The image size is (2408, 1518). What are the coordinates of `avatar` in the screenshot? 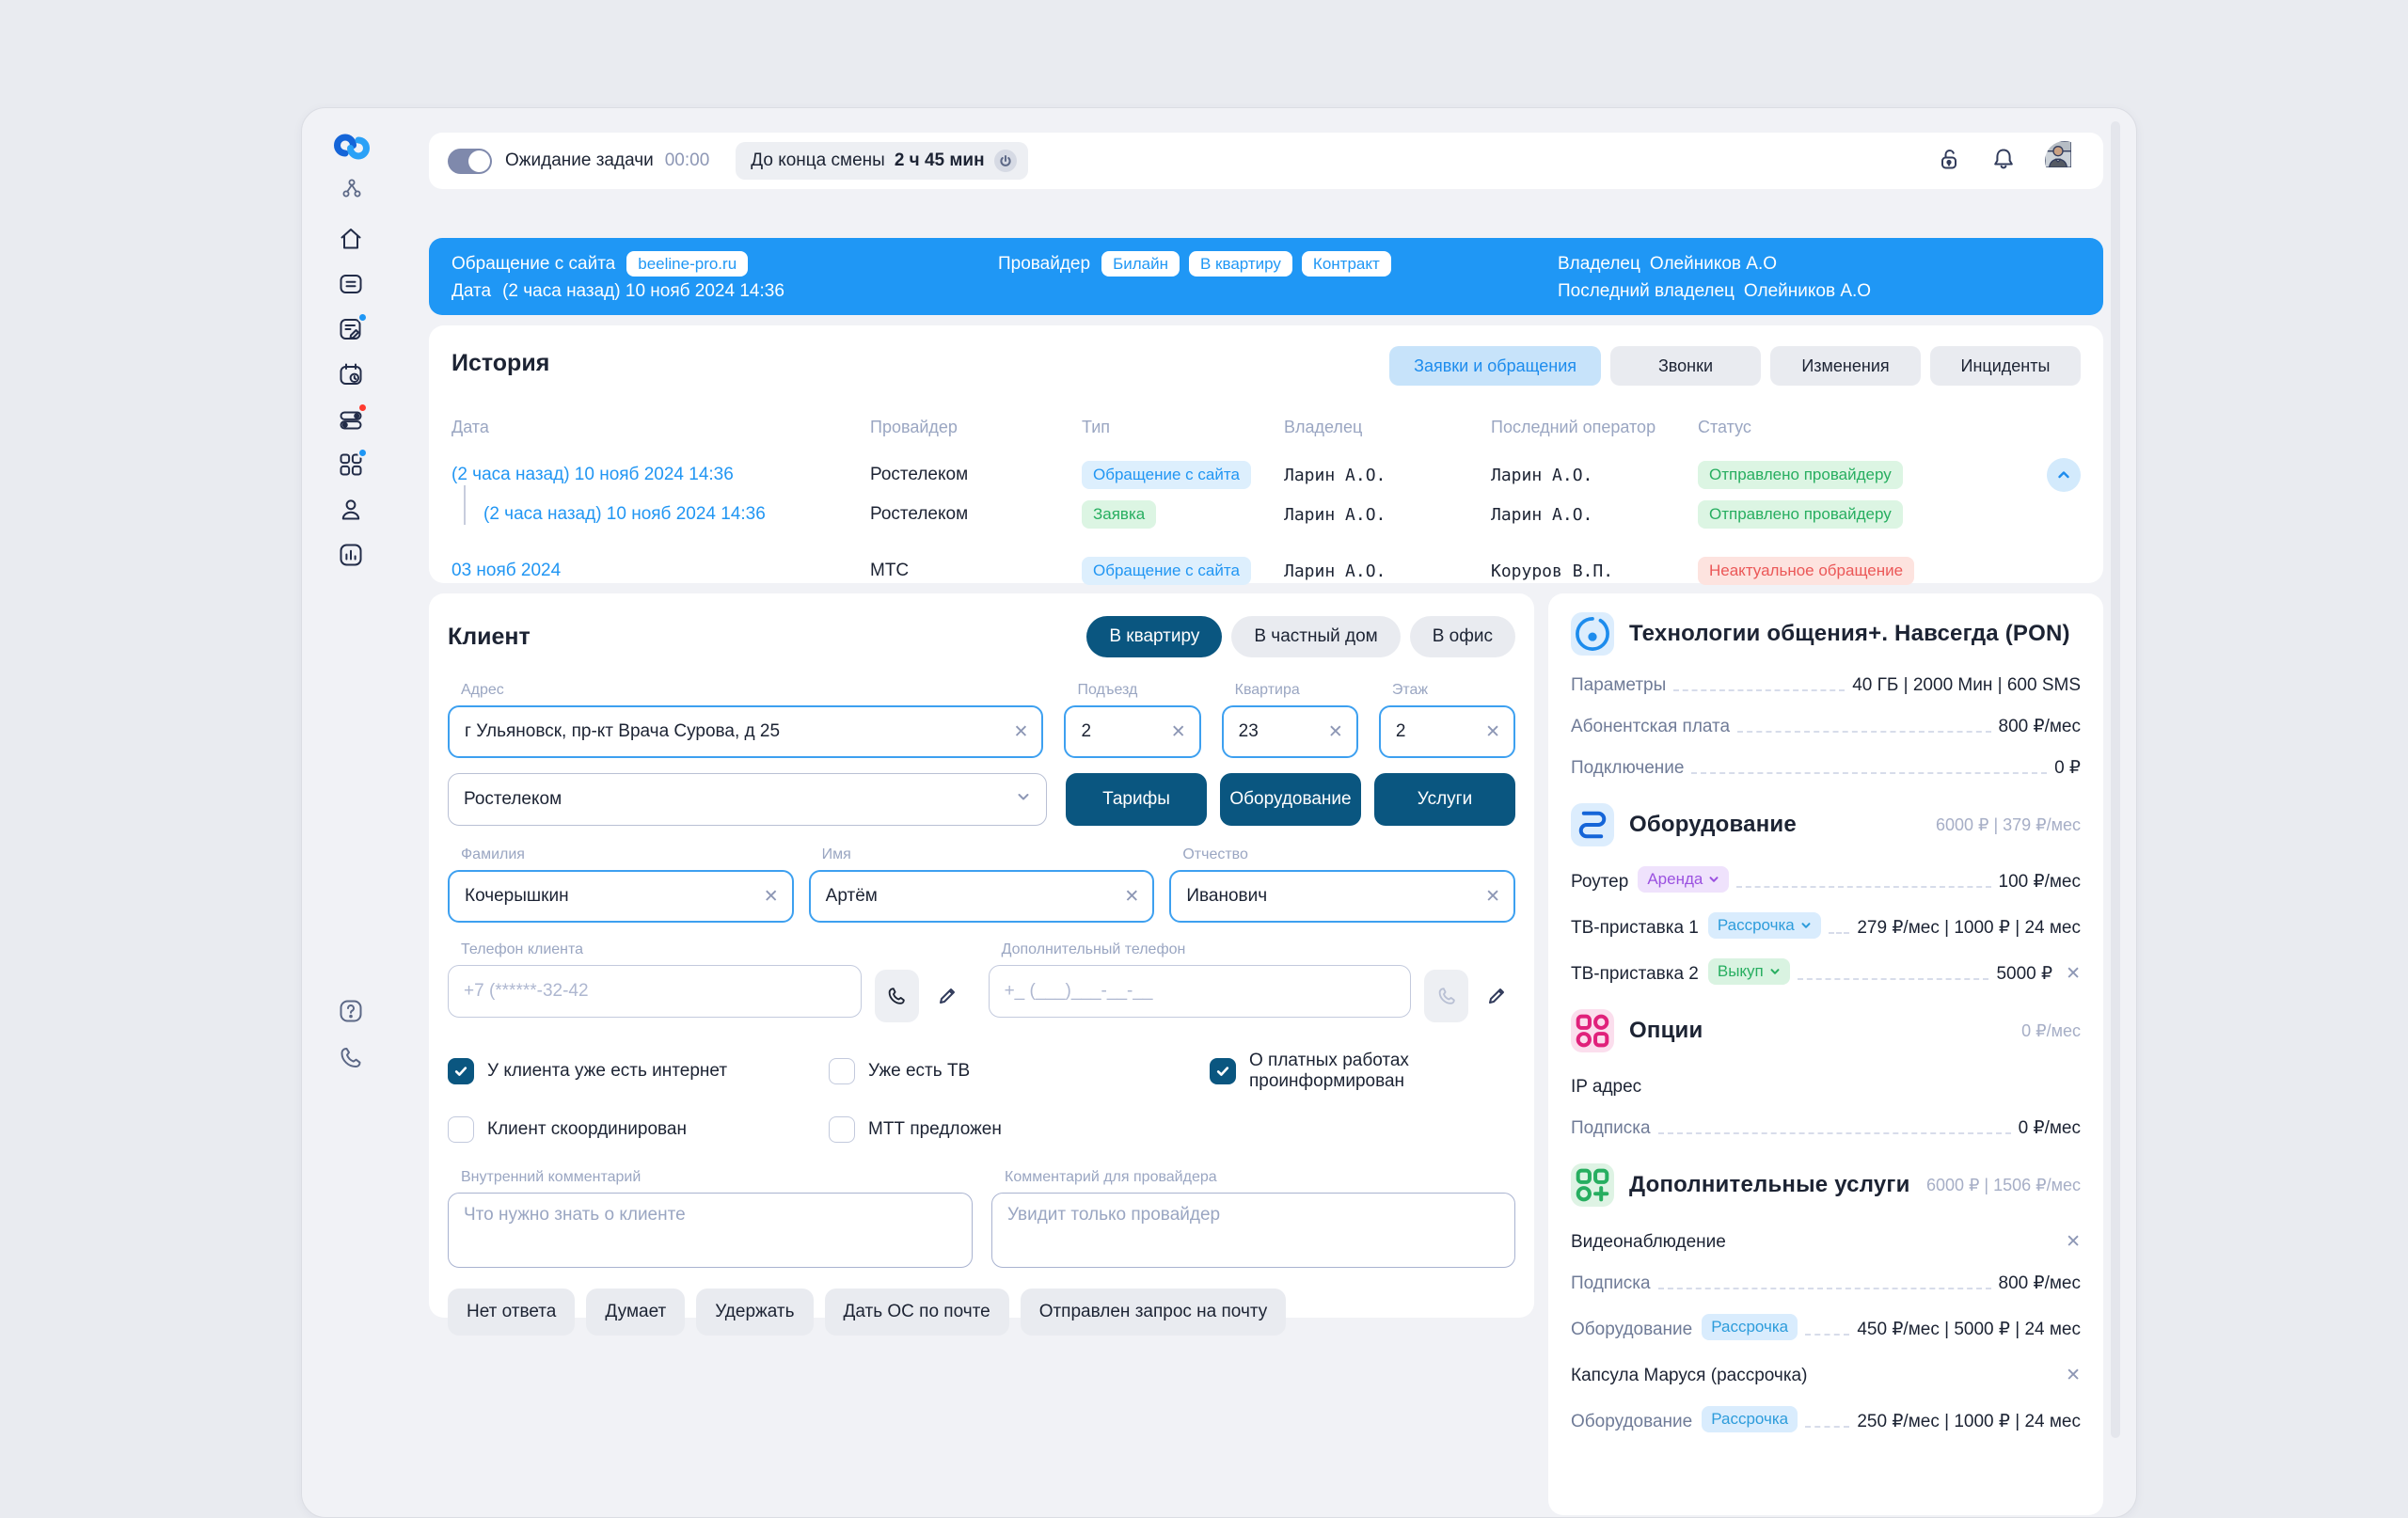 It's located at (2065, 161).